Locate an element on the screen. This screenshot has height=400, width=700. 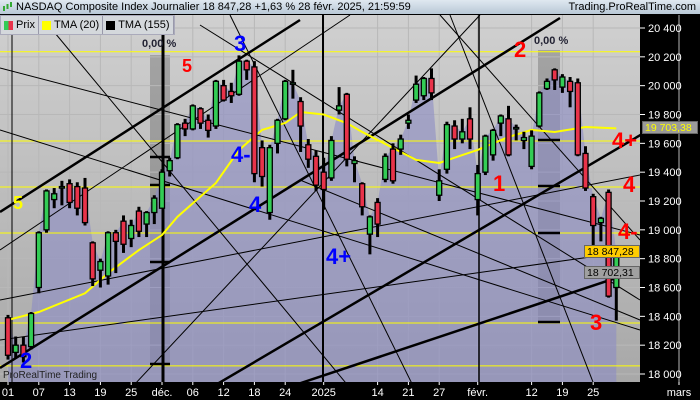
legend-label: TMA (155) is located at coordinates (144, 25).